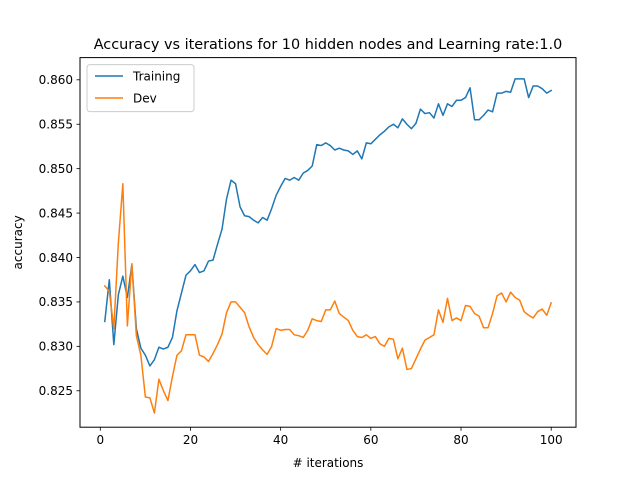 Image resolution: width=640 pixels, height=480 pixels. What do you see at coordinates (59, 235) in the screenshot?
I see `y-axis-ticks: 0.825 0.830 0.835 0.840 0.845 0.850 0.855 0.860` at bounding box center [59, 235].